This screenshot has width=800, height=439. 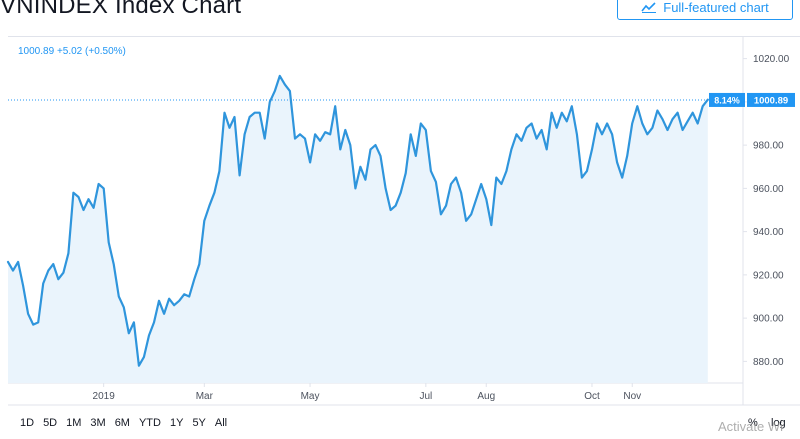 What do you see at coordinates (778, 423) in the screenshot?
I see `log-scale-button: log` at bounding box center [778, 423].